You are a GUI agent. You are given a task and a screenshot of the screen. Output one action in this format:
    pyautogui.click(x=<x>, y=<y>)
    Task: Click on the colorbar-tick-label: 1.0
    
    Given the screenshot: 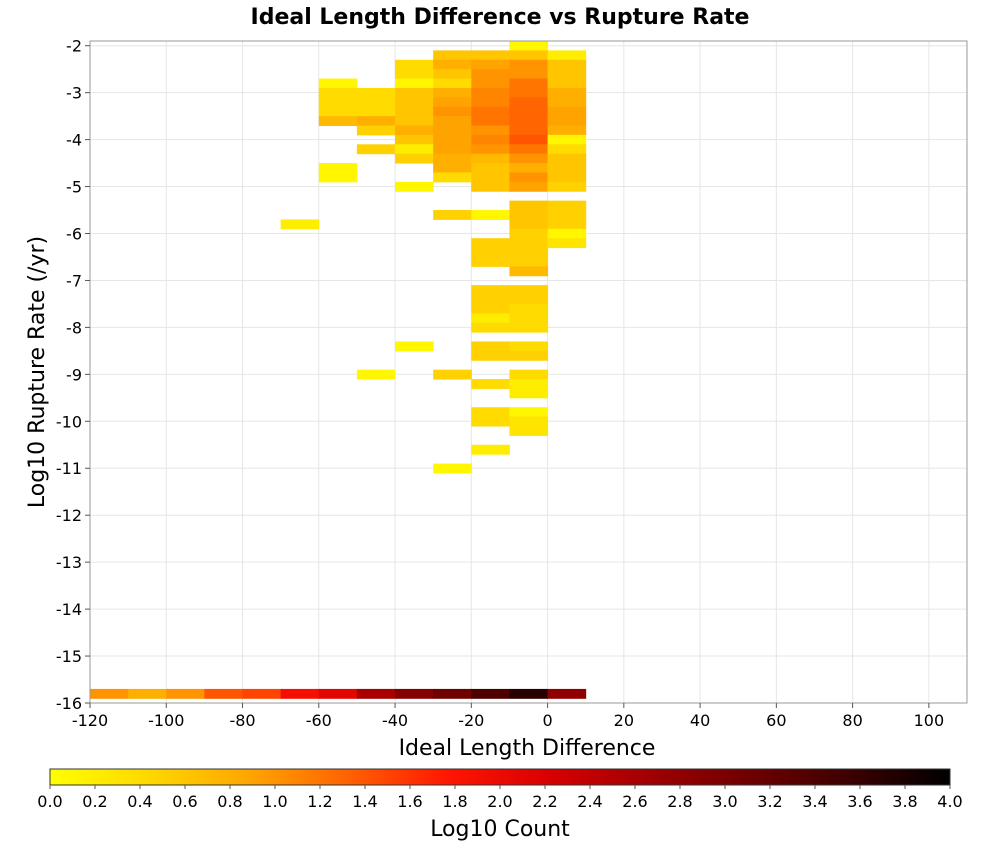 What is the action you would take?
    pyautogui.click(x=274, y=801)
    